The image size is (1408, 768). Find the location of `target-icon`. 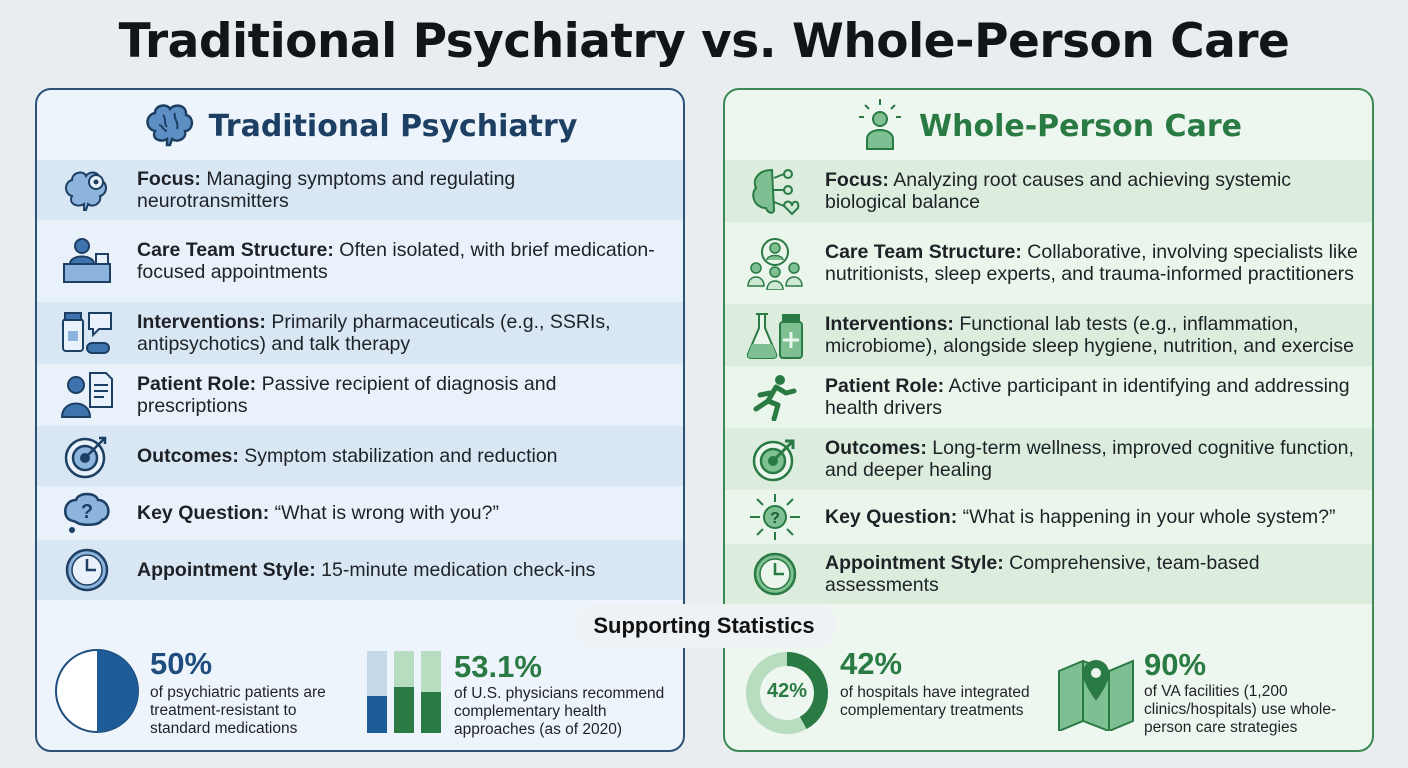

target-icon is located at coordinates (87, 456).